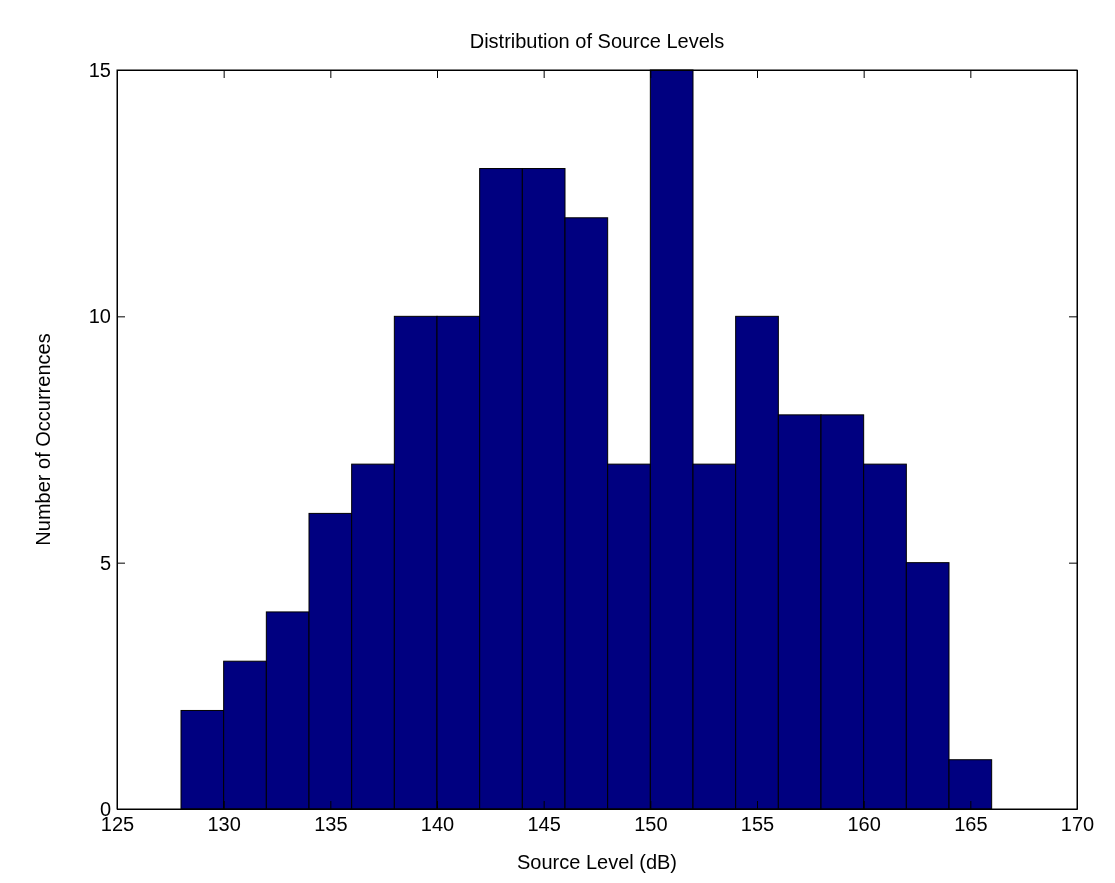 The height and width of the screenshot is (883, 1115). I want to click on y-tick-label: 10, so click(99, 316).